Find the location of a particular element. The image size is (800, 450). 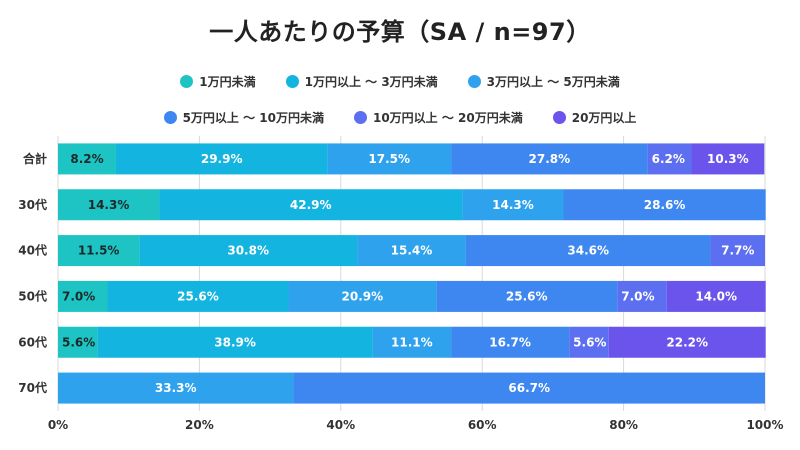

legend-item-10-20man: 10万円以上 〜 20万円未満 is located at coordinates (438, 117).